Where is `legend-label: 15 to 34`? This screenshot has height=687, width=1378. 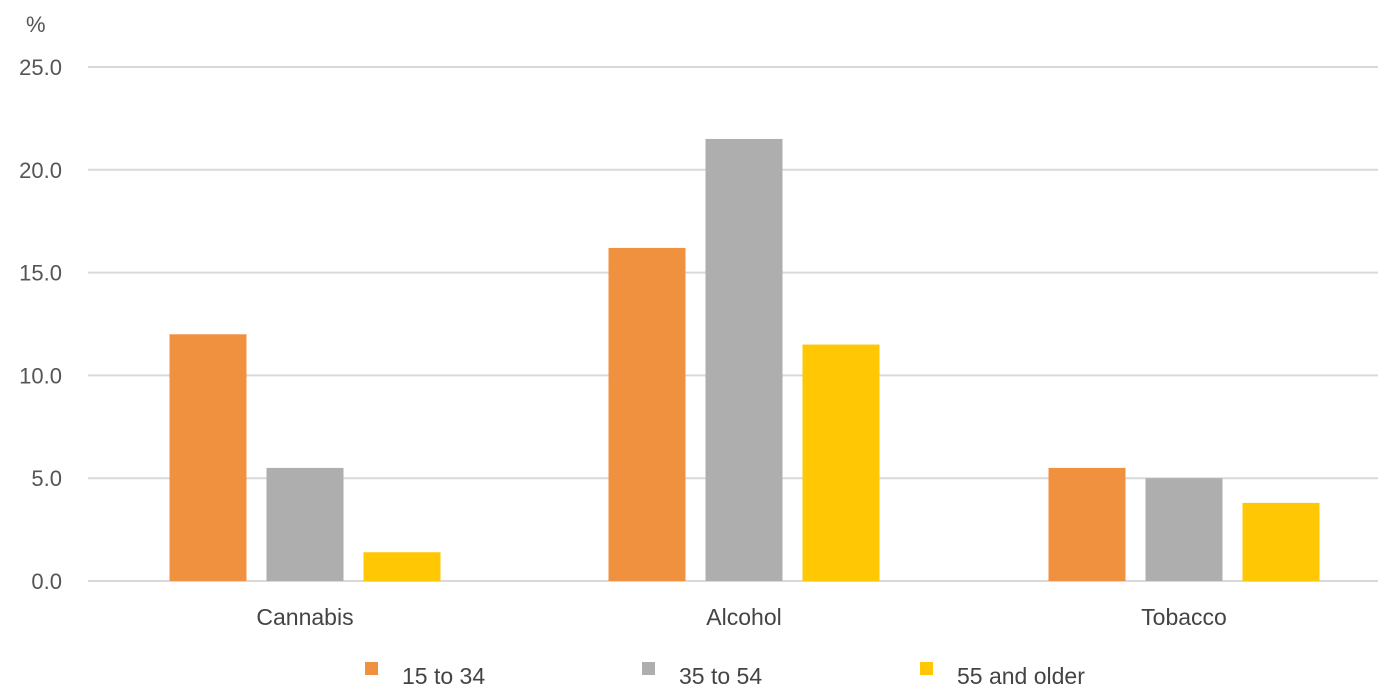 legend-label: 15 to 34 is located at coordinates (443, 675).